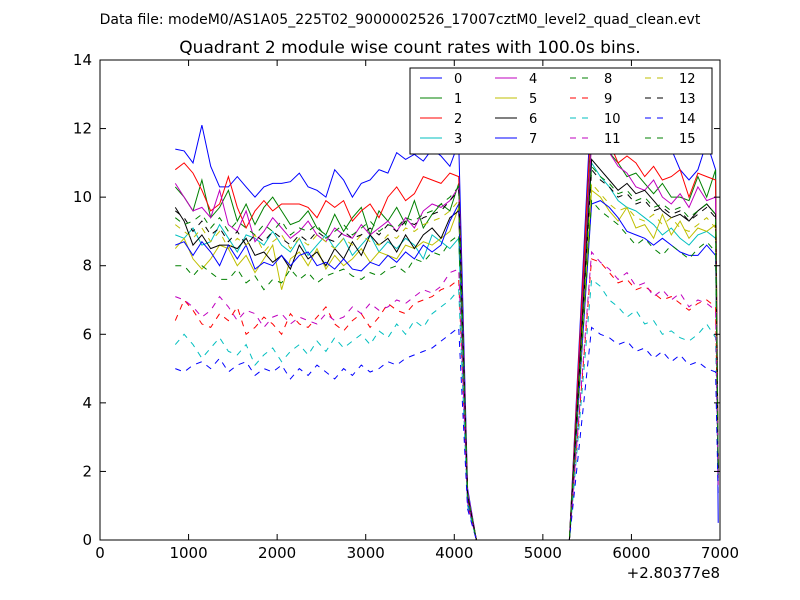 The height and width of the screenshot is (600, 800). Describe the element at coordinates (458, 79) in the screenshot. I see `legend-label-0: 0` at that location.